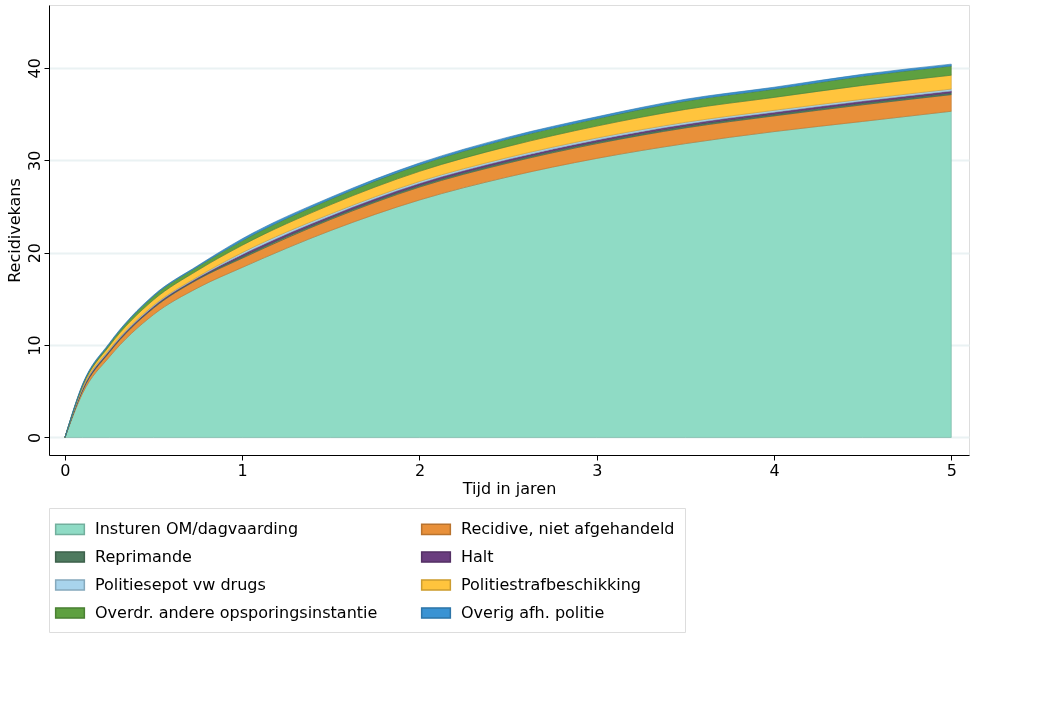 This screenshot has height=722, width=1057. What do you see at coordinates (774, 470) in the screenshot?
I see `x-tick-label: 4` at bounding box center [774, 470].